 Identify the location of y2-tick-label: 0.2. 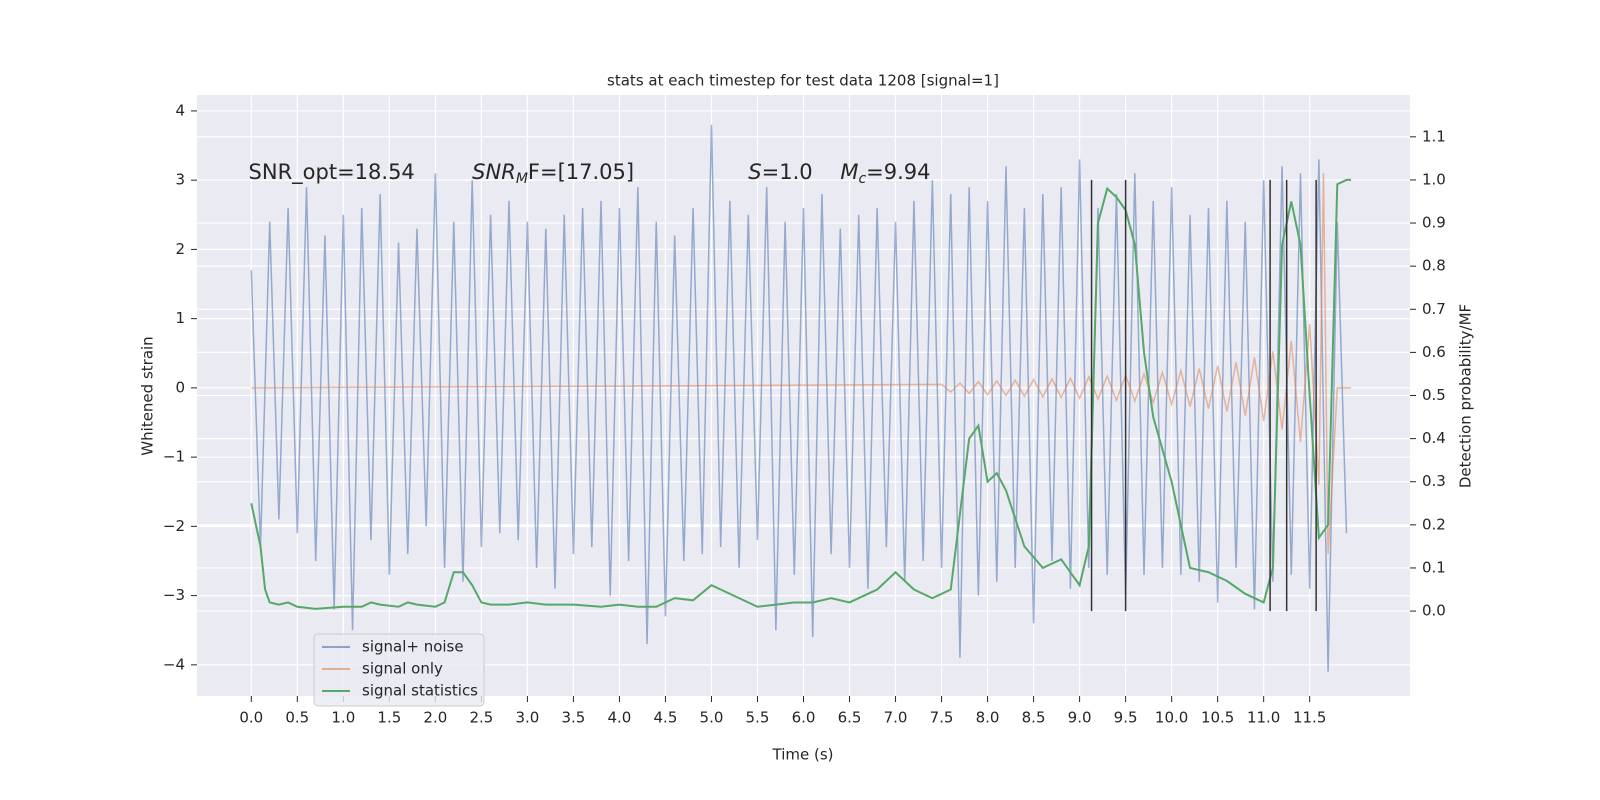
(1434, 524).